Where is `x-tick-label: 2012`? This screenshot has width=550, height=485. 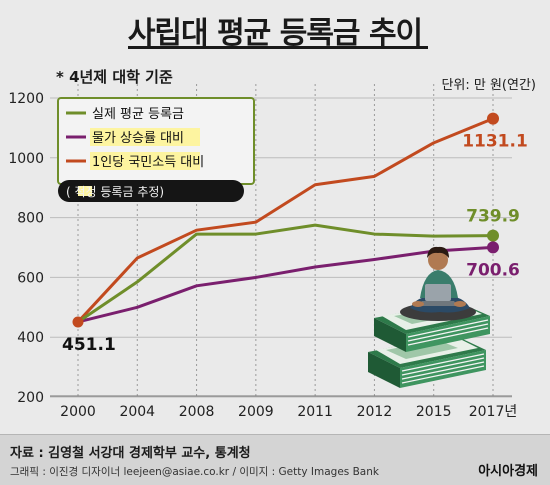 x-tick-label: 2012 is located at coordinates (375, 412).